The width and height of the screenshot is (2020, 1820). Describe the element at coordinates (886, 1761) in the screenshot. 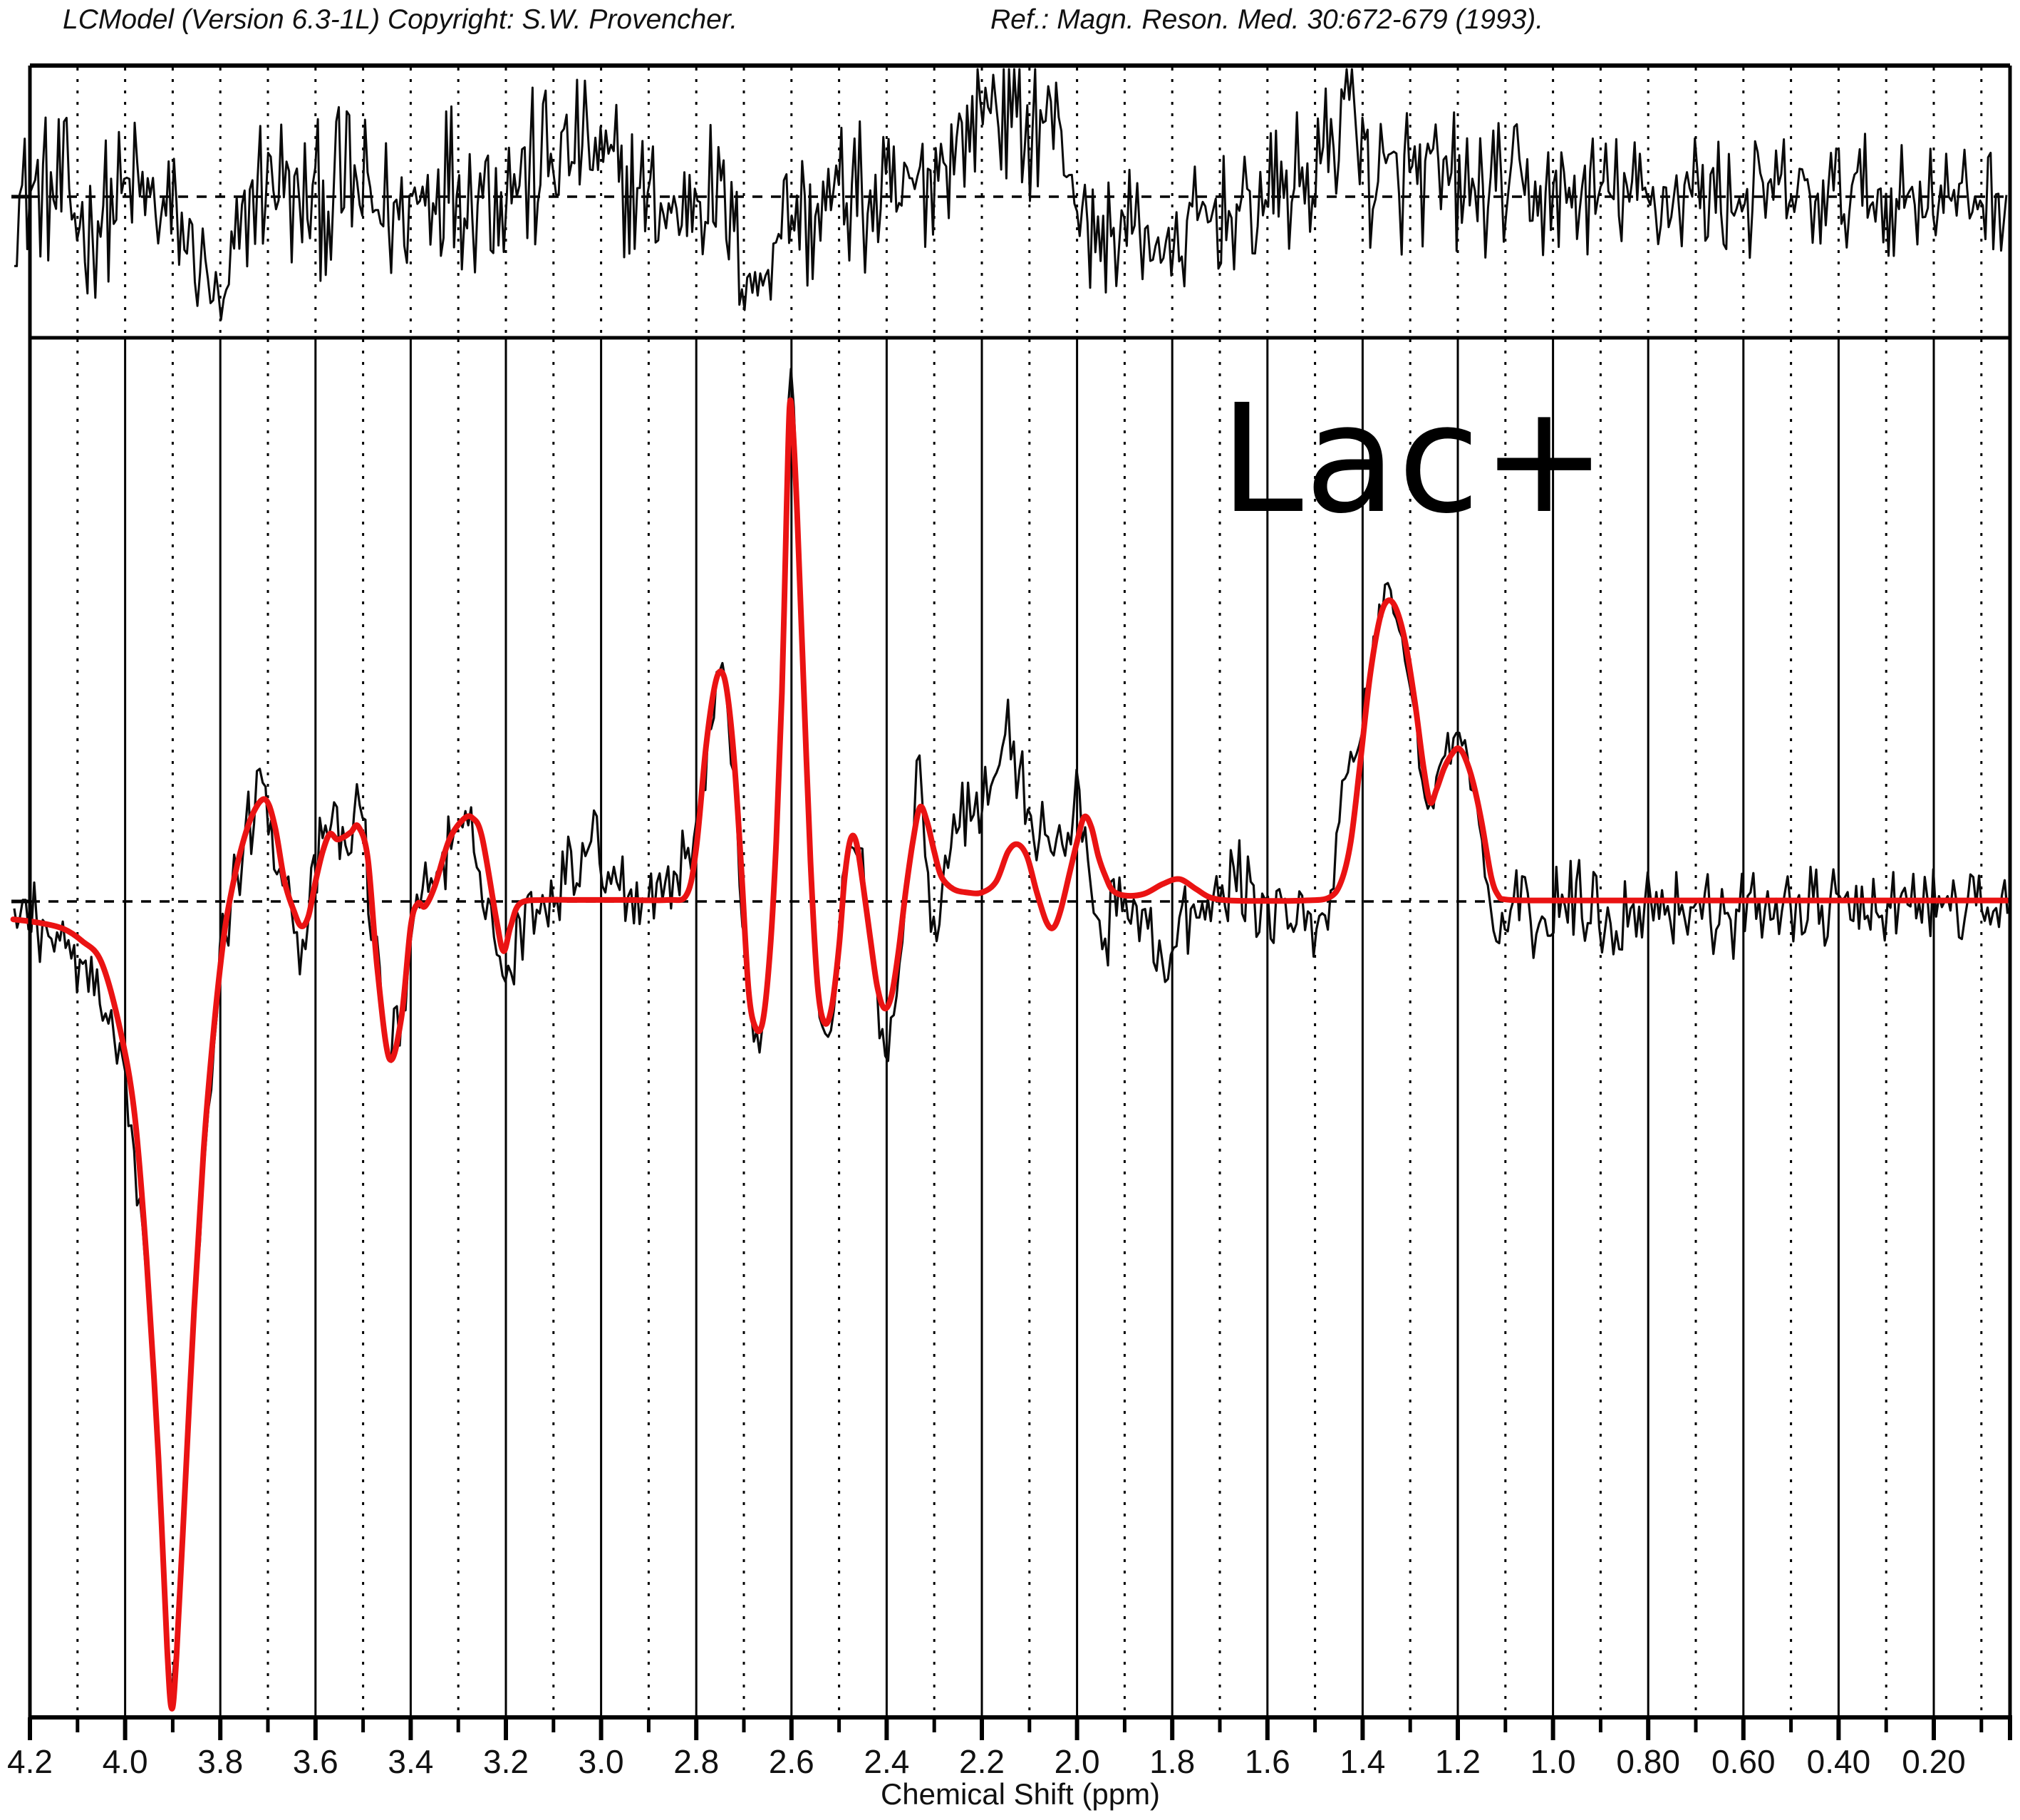

I see `svg-text: 2.4` at that location.